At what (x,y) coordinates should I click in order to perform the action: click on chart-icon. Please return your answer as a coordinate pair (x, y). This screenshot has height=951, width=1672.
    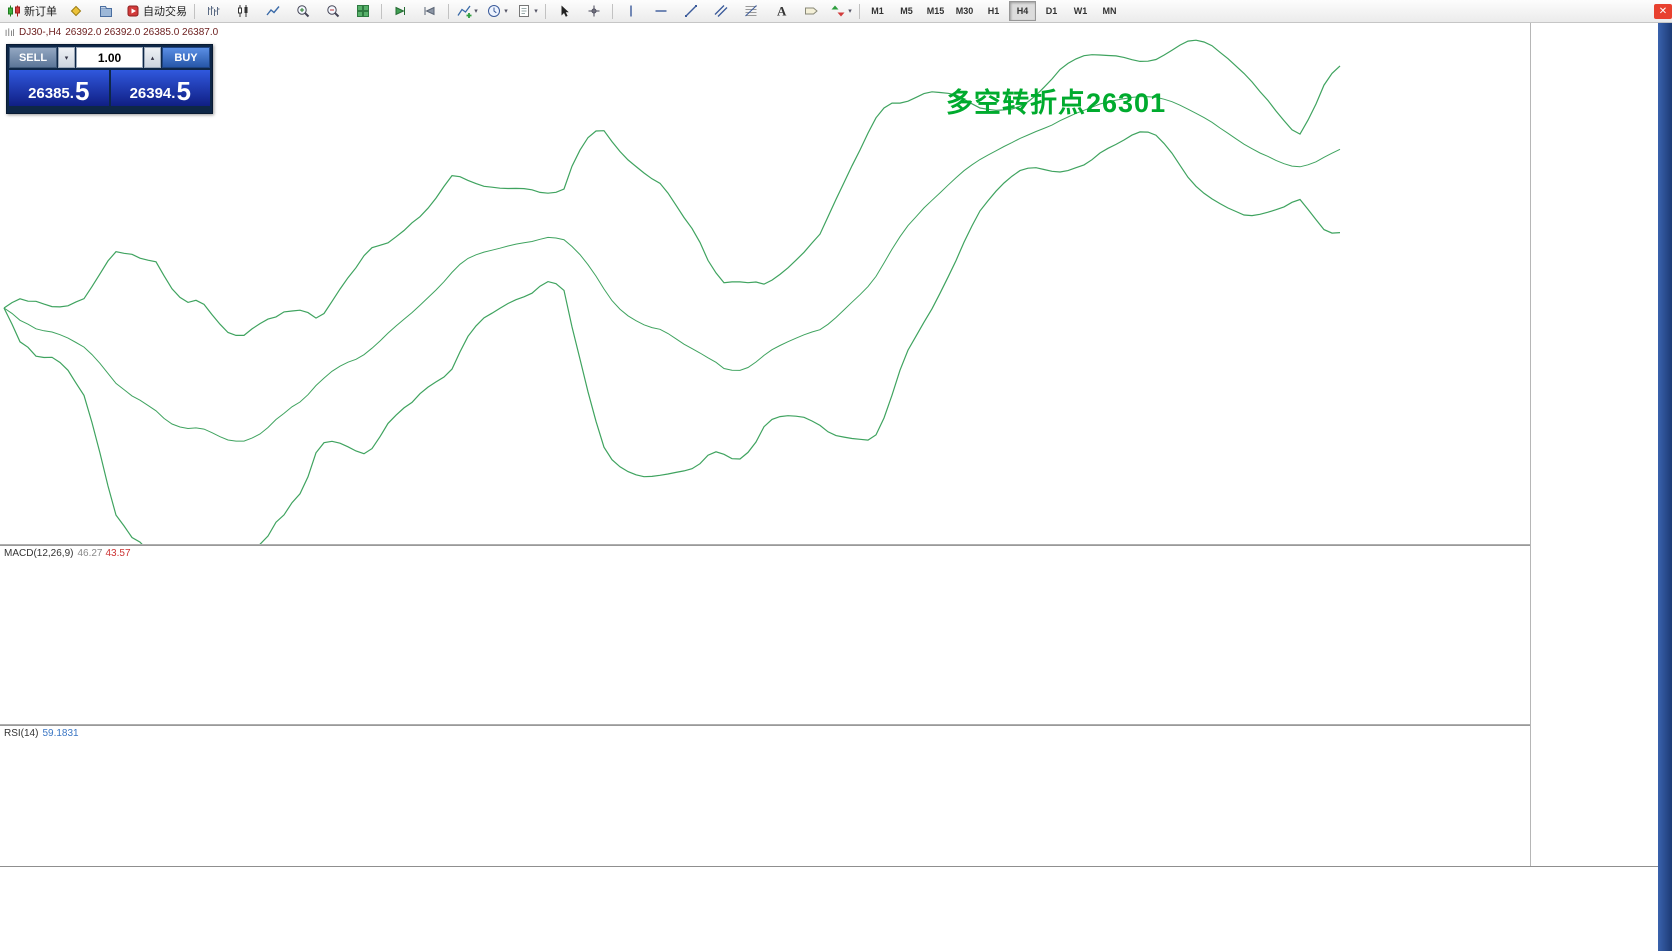
    Looking at the image, I should click on (9, 32).